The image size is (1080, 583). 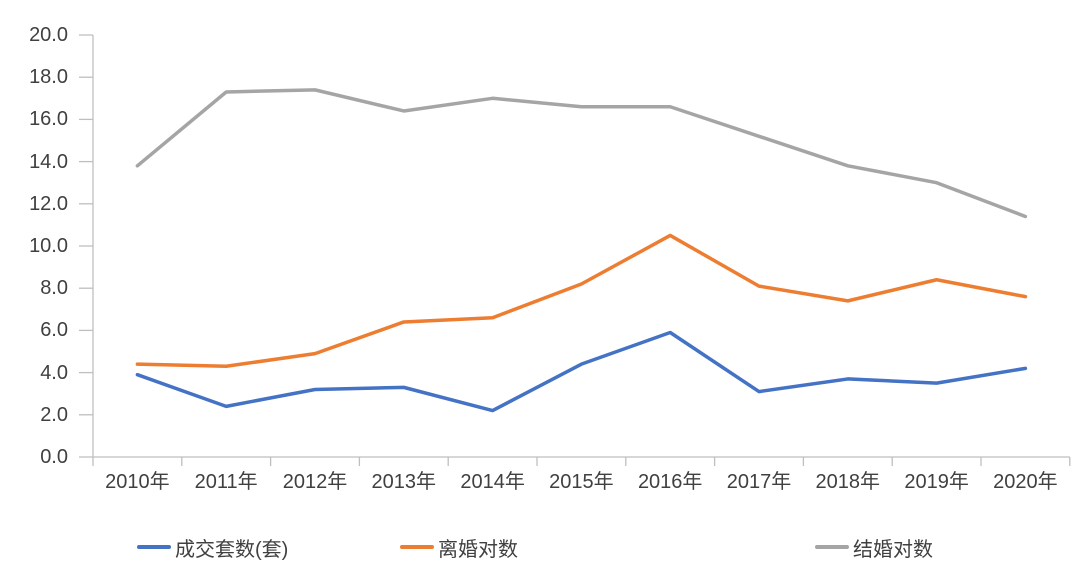 What do you see at coordinates (48, 119) in the screenshot?
I see `y-axis-tick-label: 16.0` at bounding box center [48, 119].